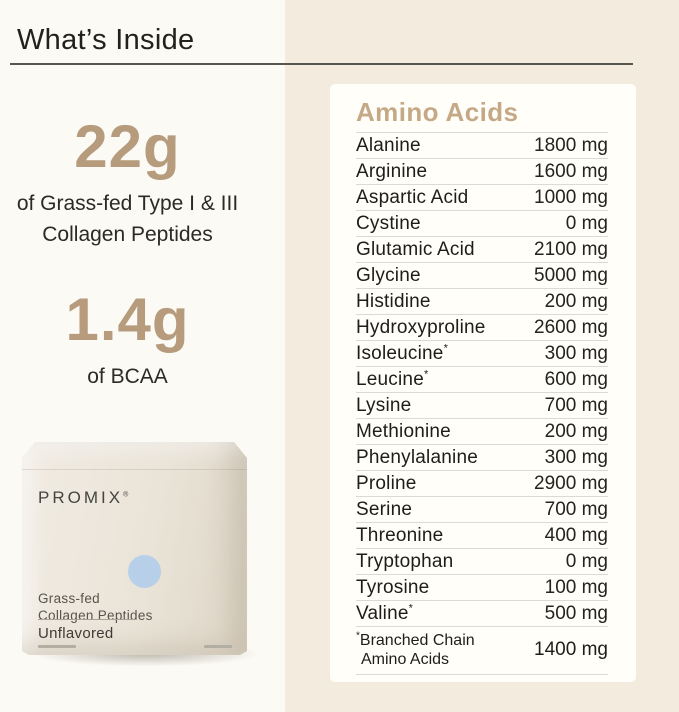 This screenshot has width=679, height=712. What do you see at coordinates (87, 619) in the screenshot?
I see `bag-divider` at bounding box center [87, 619].